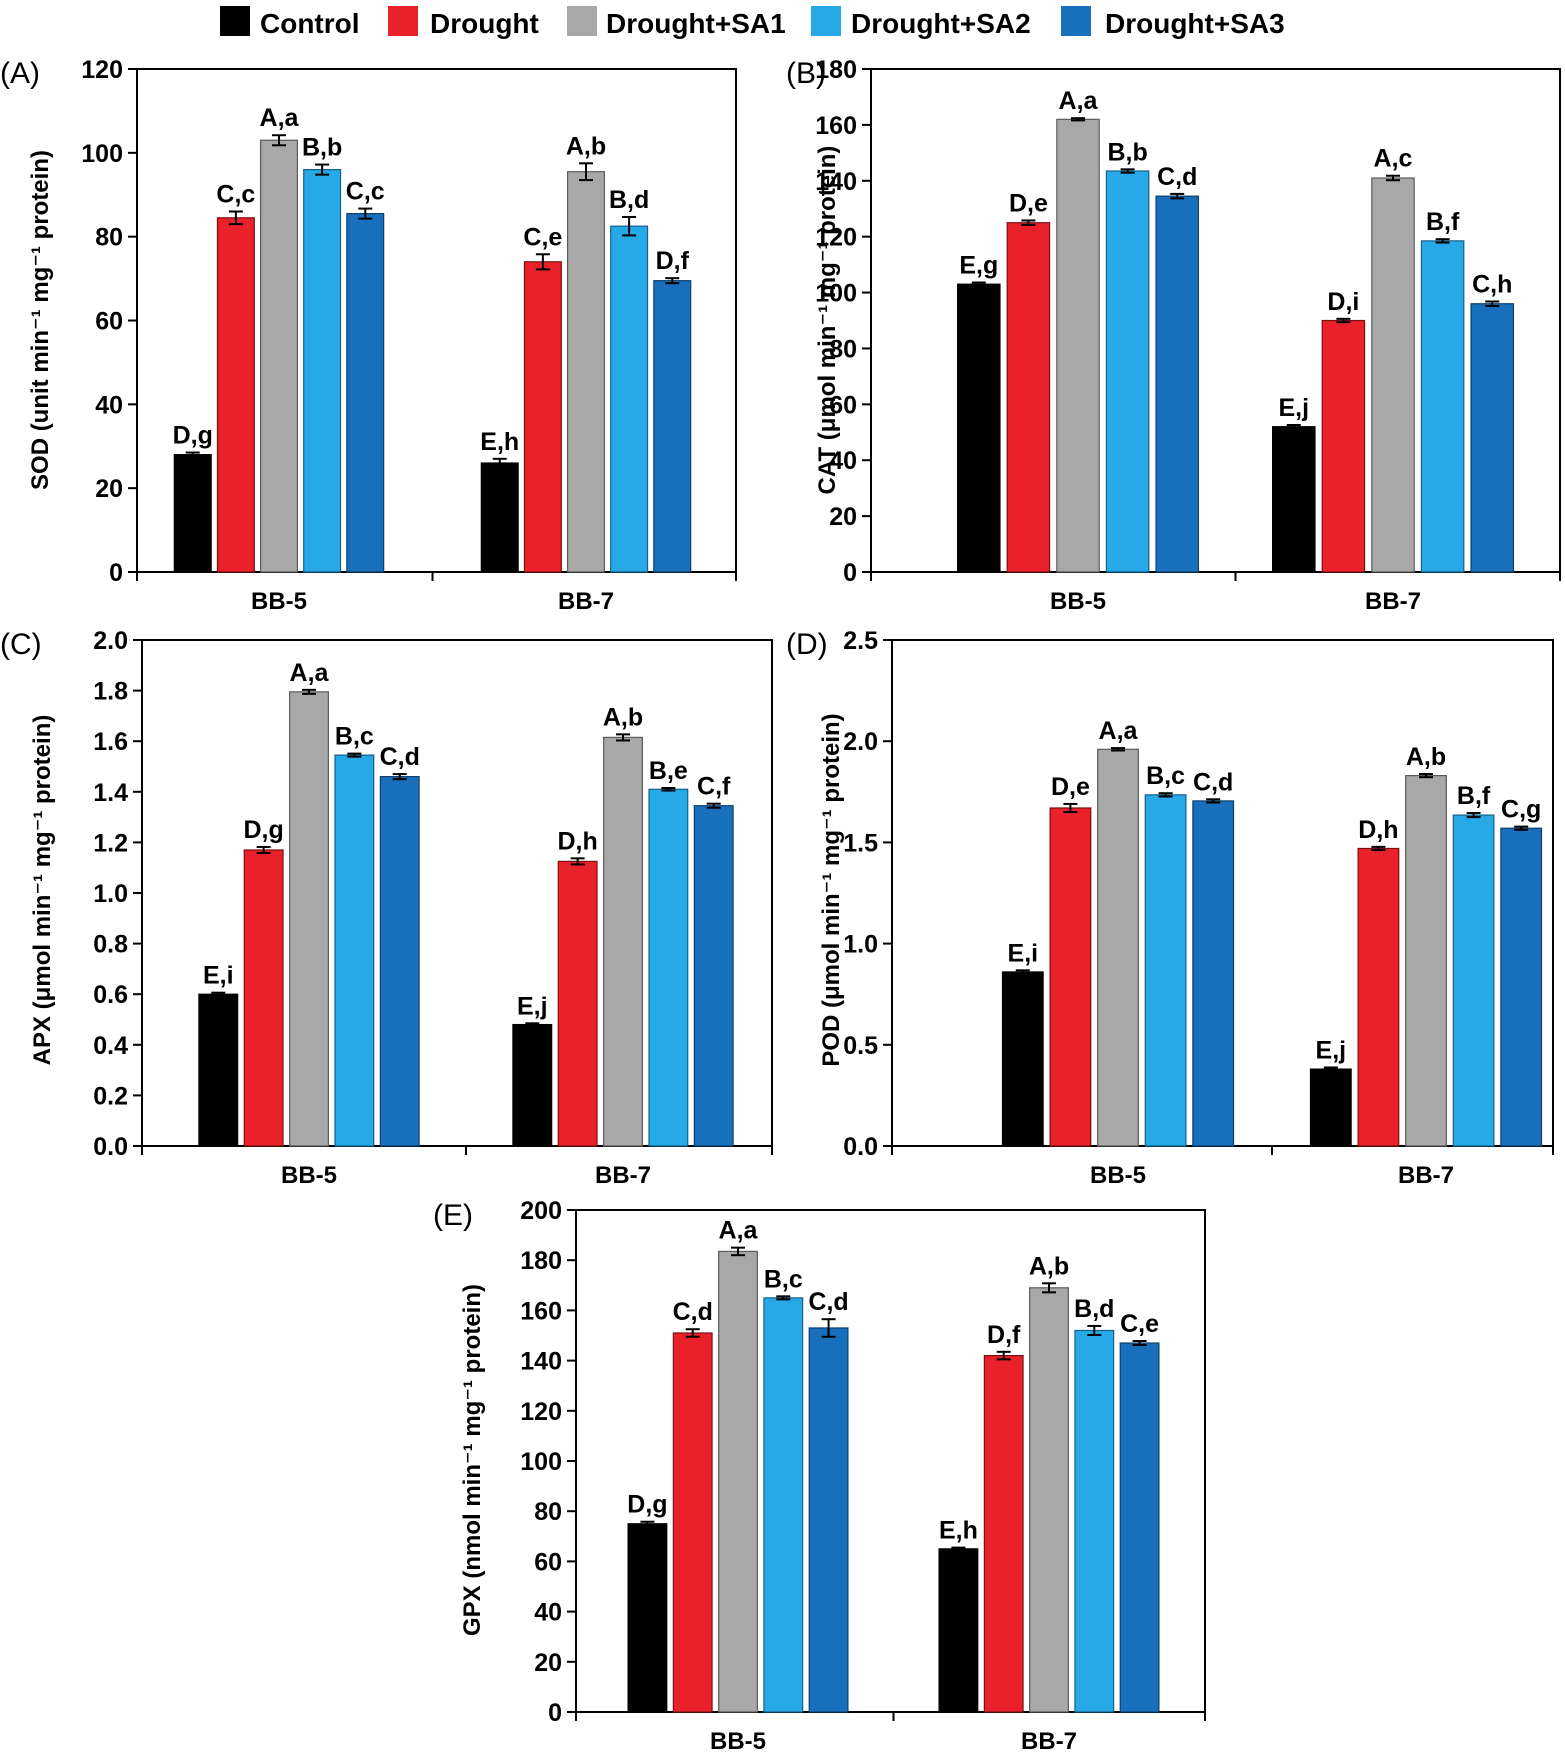 The width and height of the screenshot is (1565, 1754). I want to click on y-tick-label-2-1: 0.2, so click(110, 1096).